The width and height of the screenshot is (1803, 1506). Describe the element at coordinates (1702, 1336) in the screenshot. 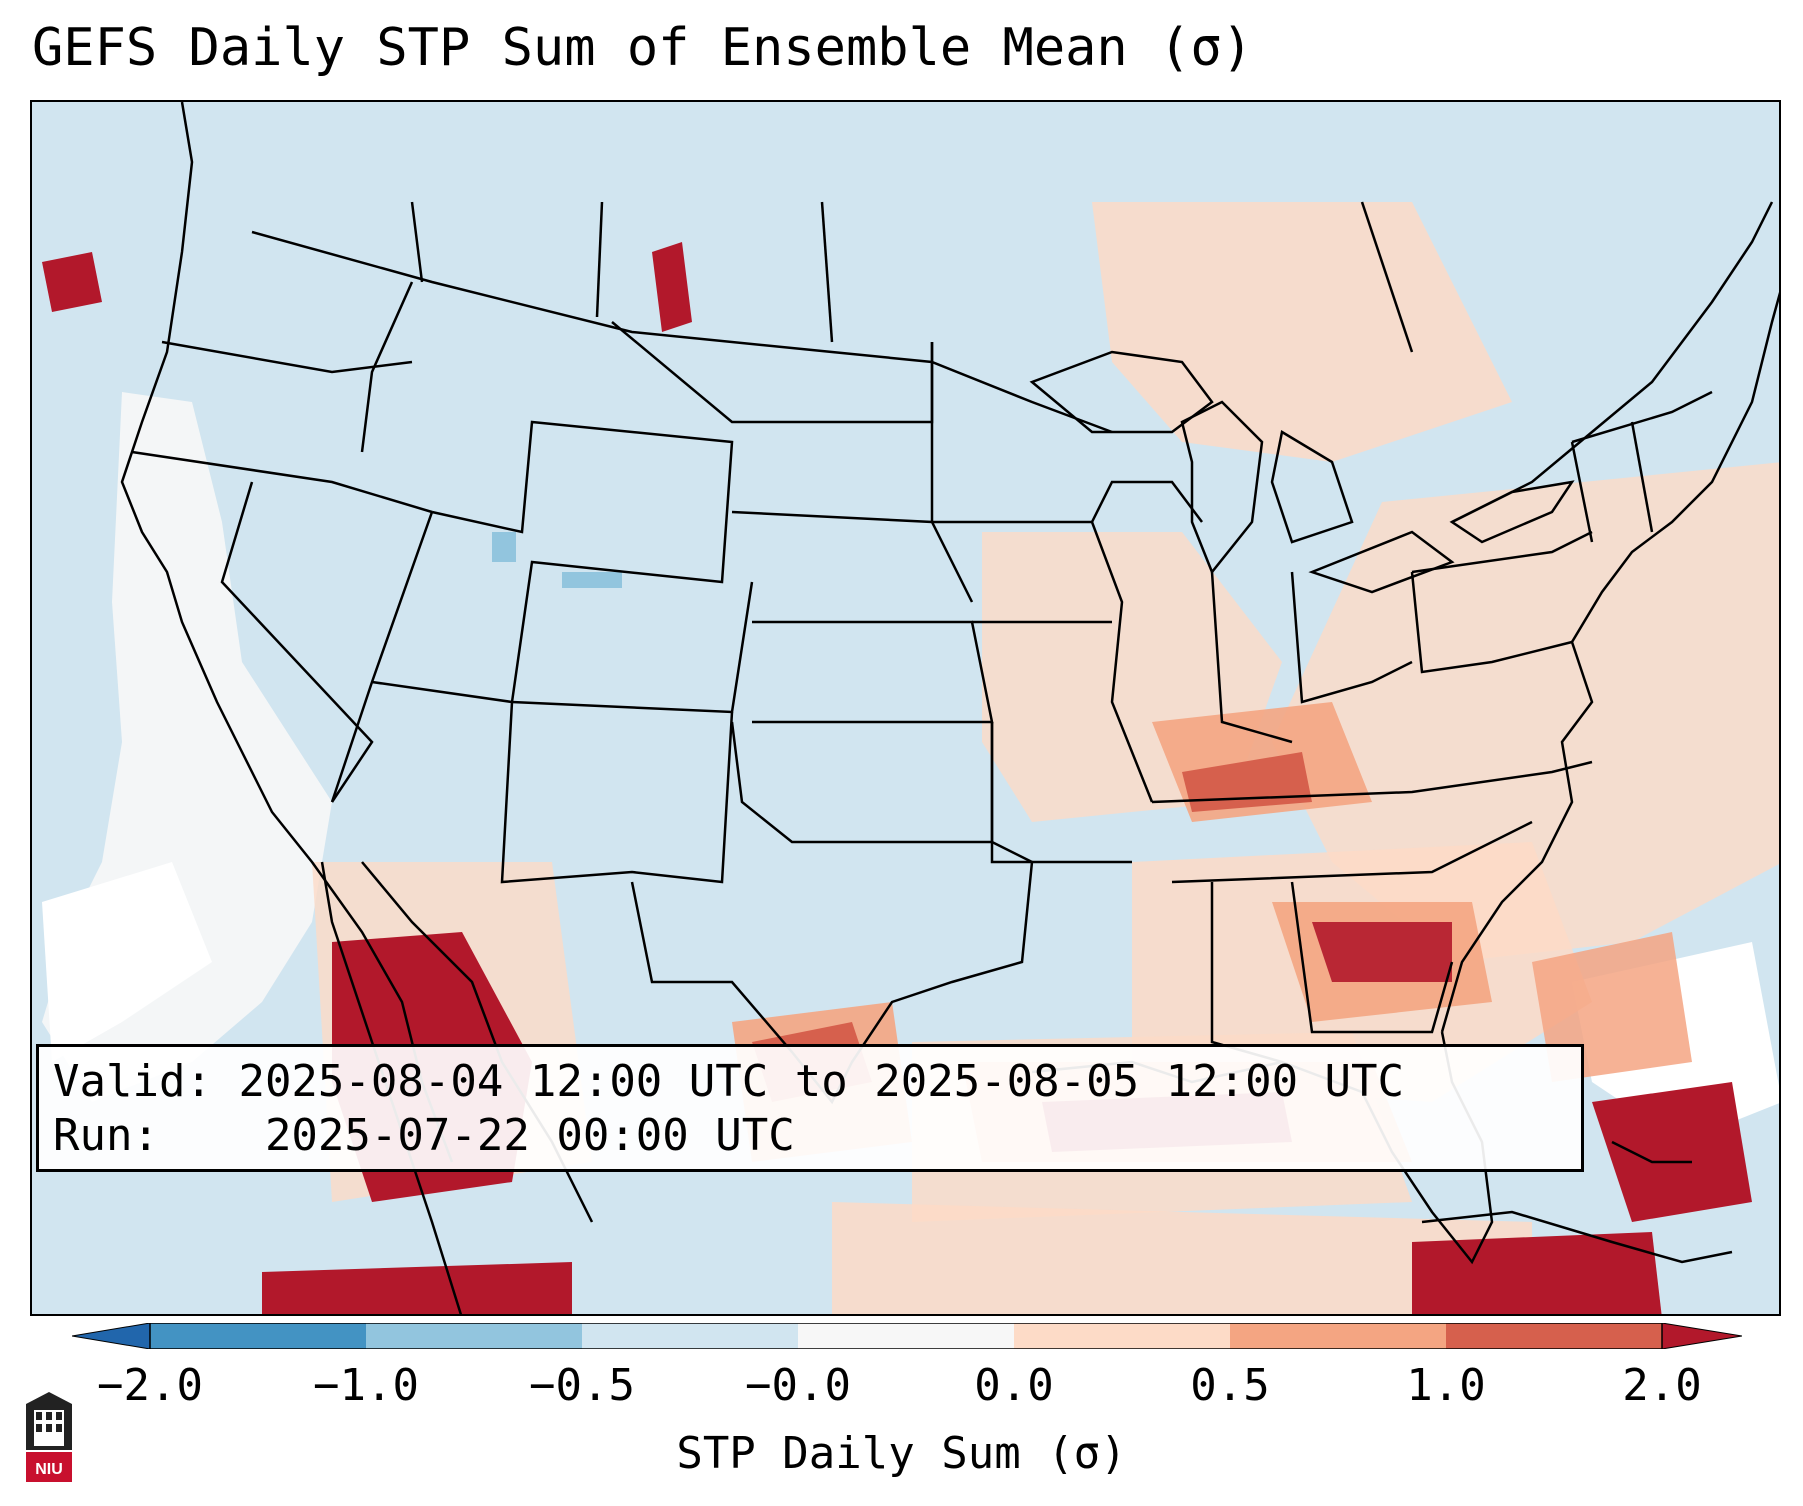

I see `colorbar-over-triangle` at that location.